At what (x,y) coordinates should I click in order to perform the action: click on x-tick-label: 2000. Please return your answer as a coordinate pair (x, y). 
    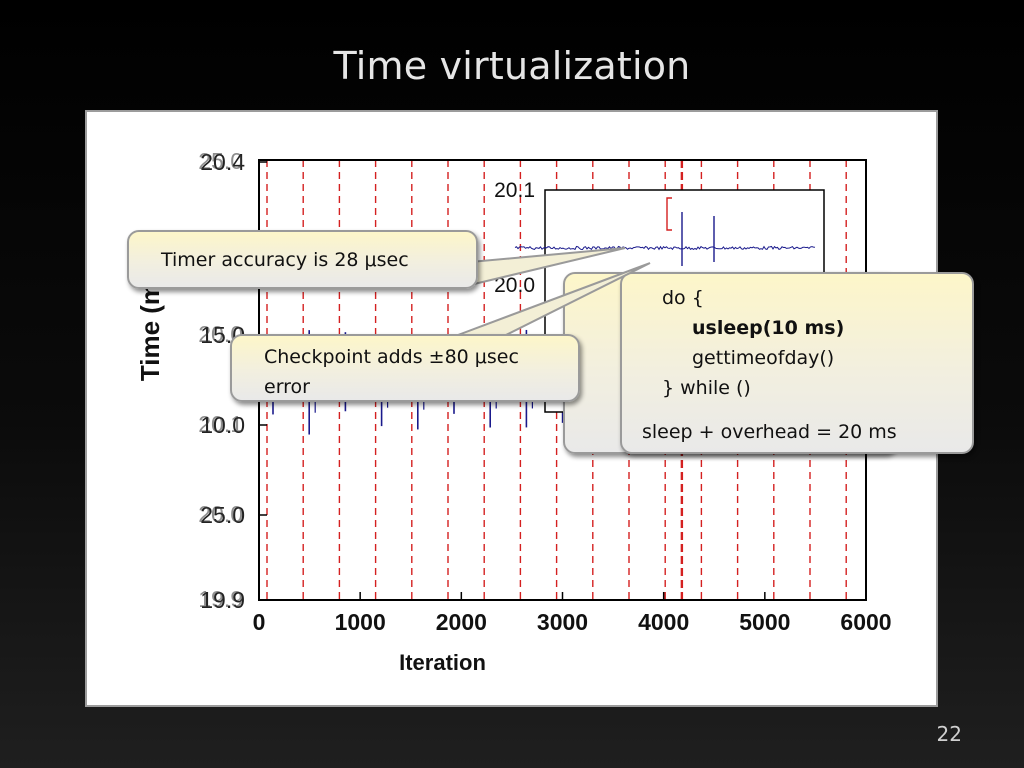
    Looking at the image, I should click on (461, 622).